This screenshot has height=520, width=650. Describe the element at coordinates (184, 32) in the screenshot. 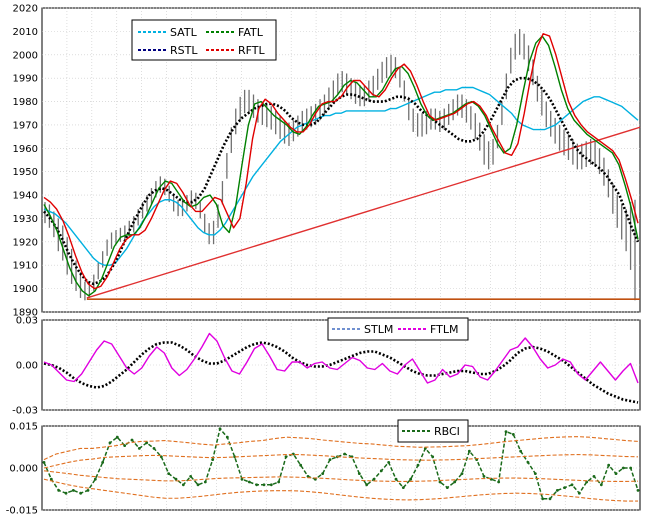

I see `legend-satl: SATL` at that location.